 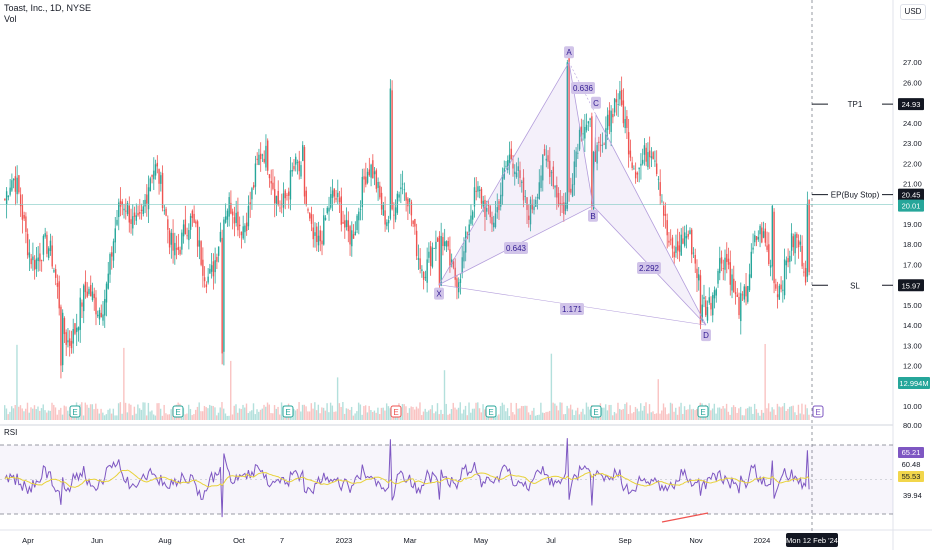 I want to click on price-tick-label: 22.00, so click(x=912, y=163).